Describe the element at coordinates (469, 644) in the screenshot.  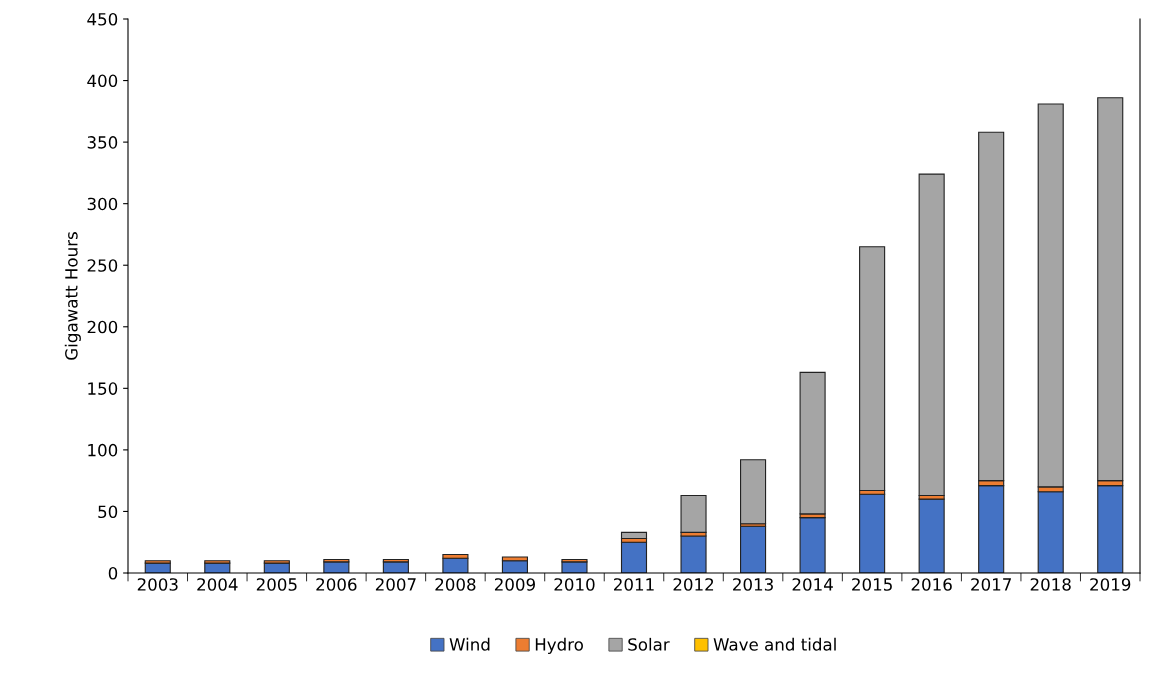
I see `legend-label: Wind` at that location.